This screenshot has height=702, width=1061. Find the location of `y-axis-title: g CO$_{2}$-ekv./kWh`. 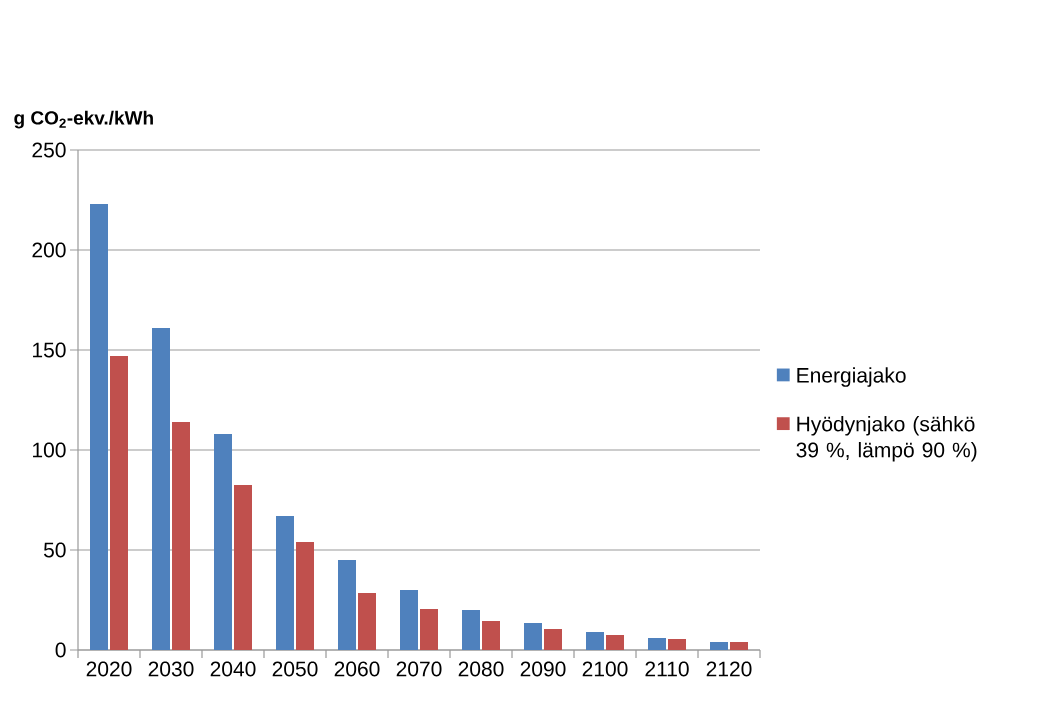

y-axis-title: g CO$_{2}$-ekv./kWh is located at coordinates (83, 119).